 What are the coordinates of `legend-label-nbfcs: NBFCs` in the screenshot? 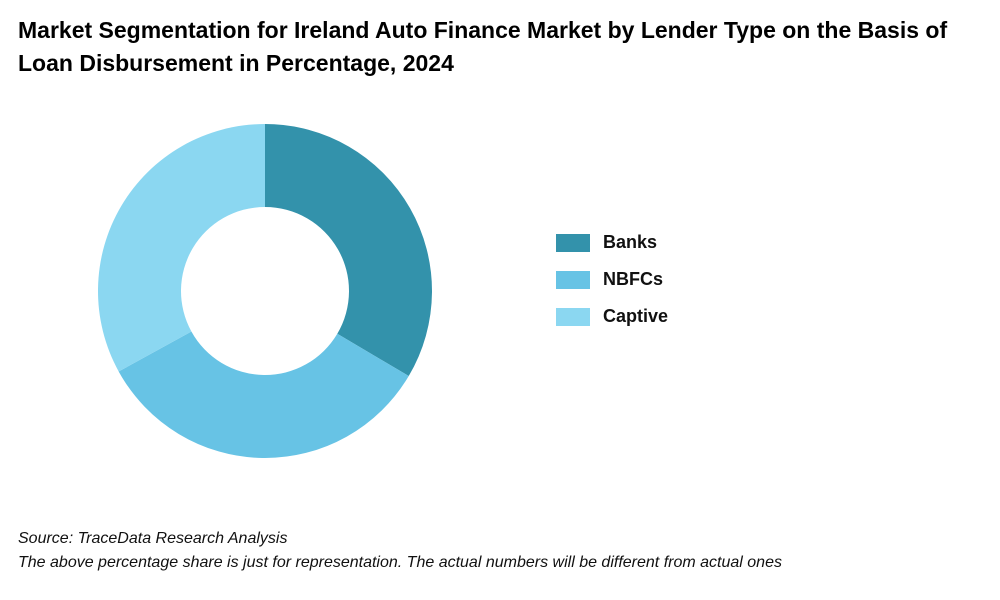 It's located at (633, 279).